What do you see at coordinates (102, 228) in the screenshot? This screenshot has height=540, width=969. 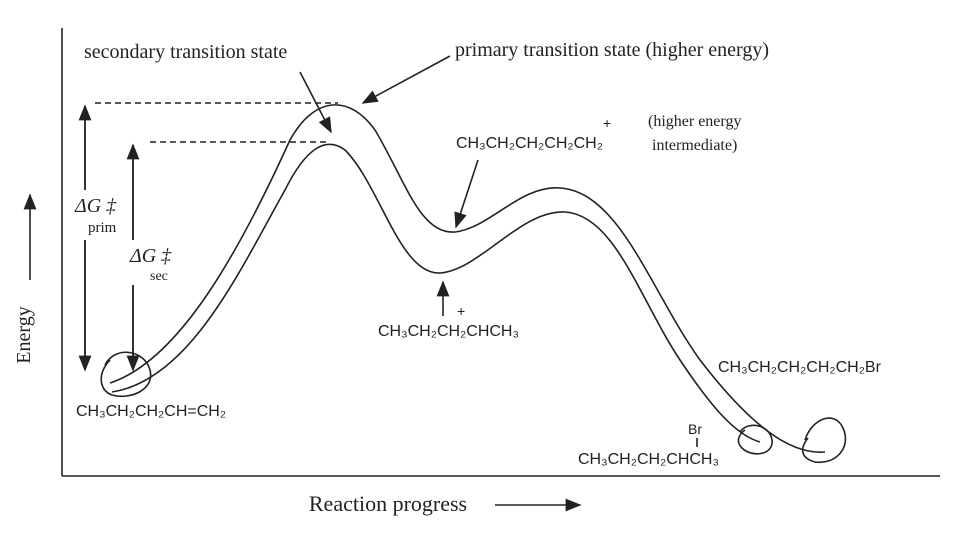 I see `delta-g-prim-sub: prim` at bounding box center [102, 228].